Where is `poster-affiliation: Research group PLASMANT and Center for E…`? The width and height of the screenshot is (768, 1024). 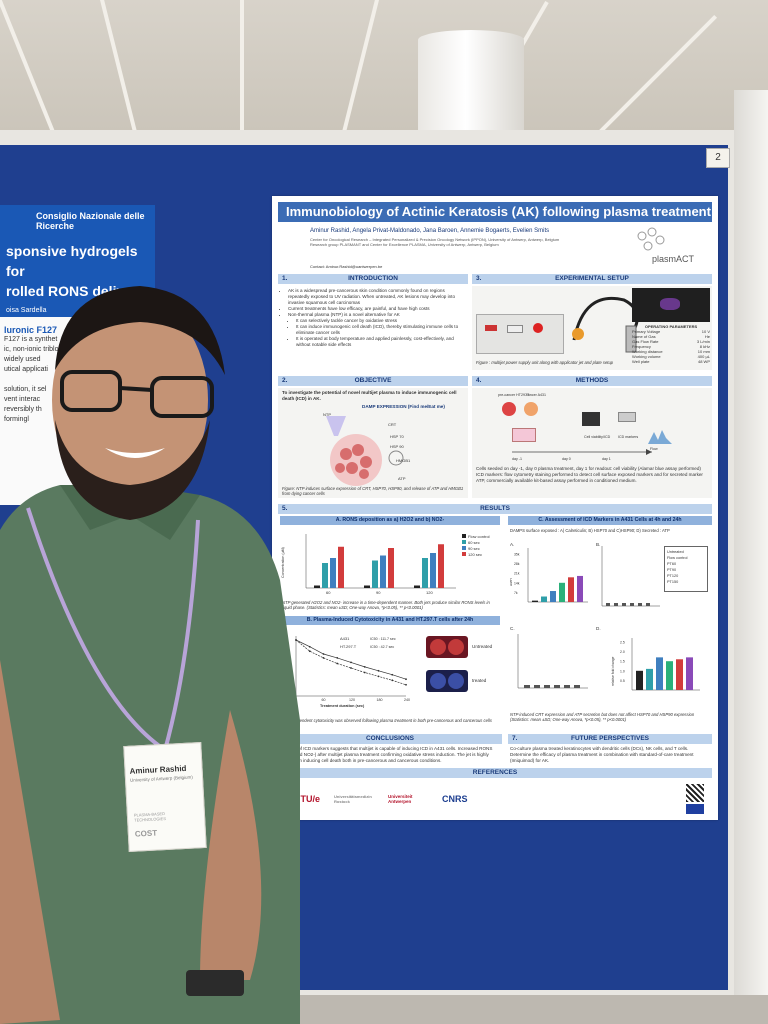
poster-affiliation: Research group PLASMANT and Center for E… is located at coordinates (404, 244).